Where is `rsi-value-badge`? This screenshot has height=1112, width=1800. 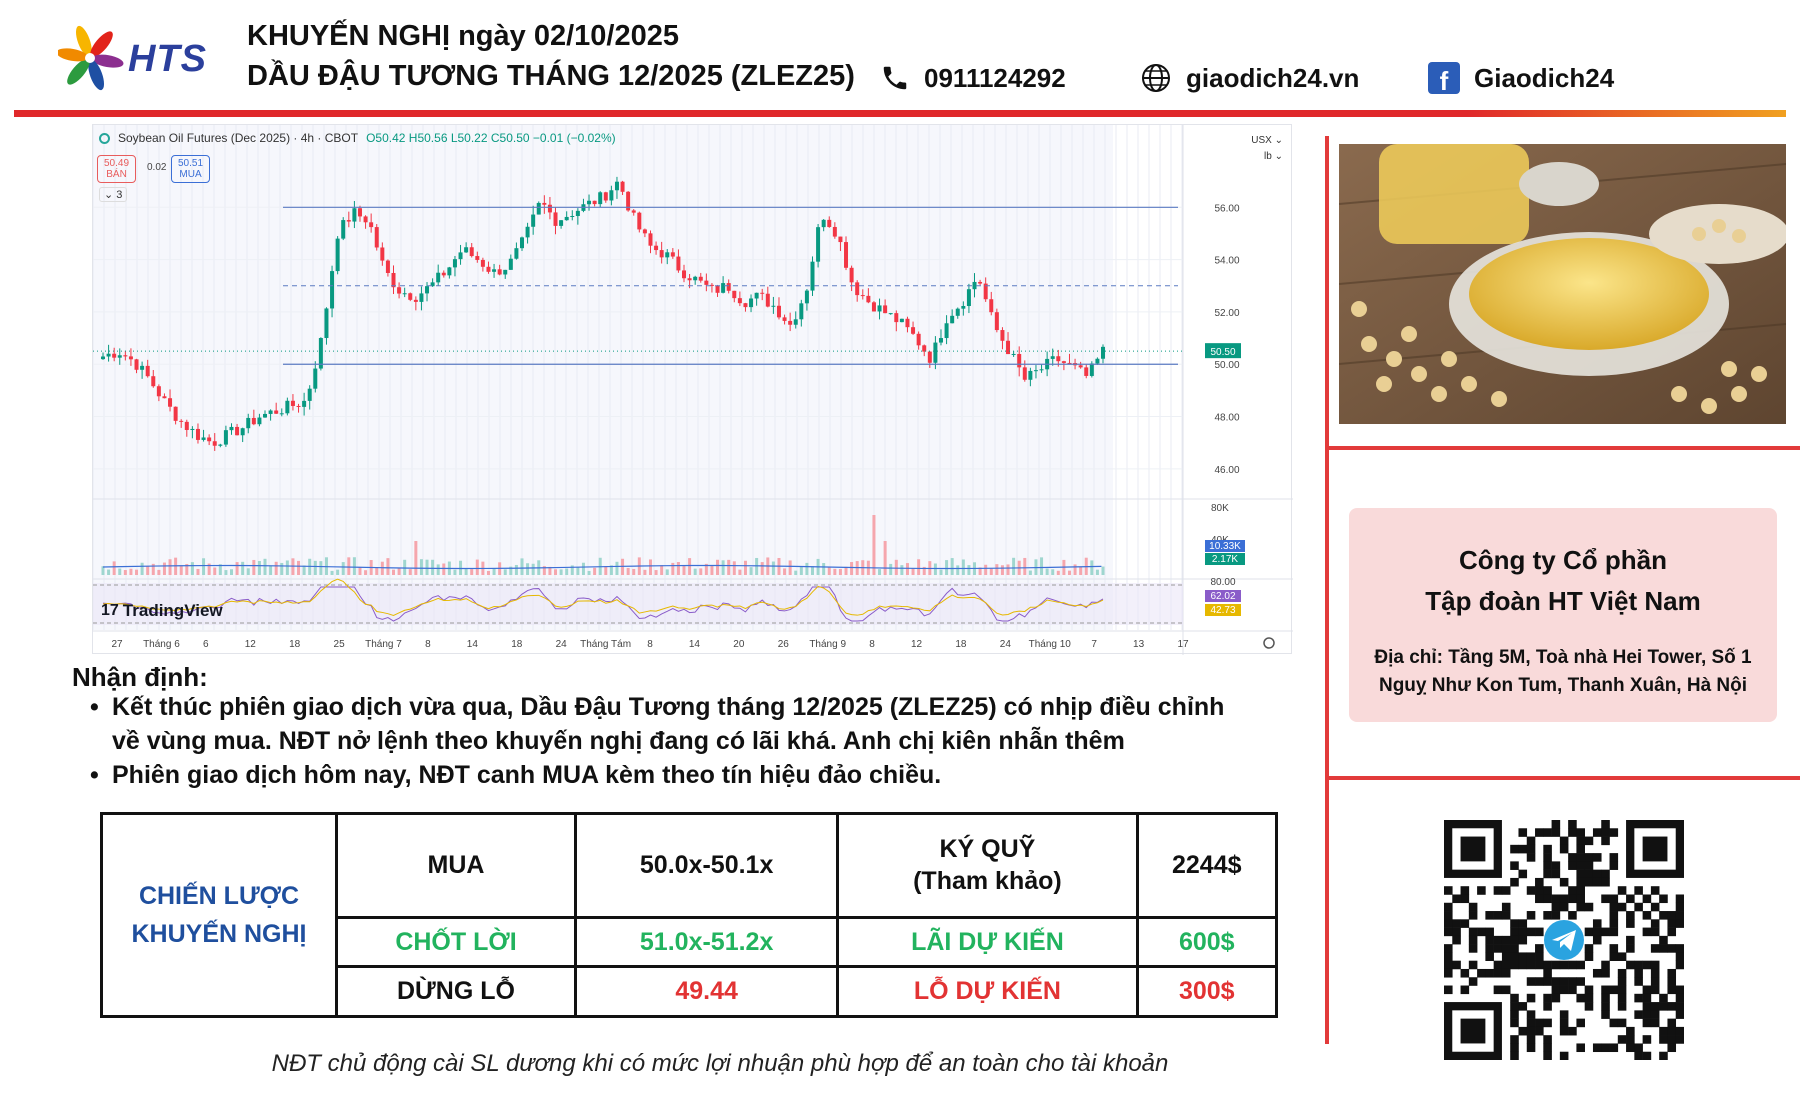
rsi-value-badge is located at coordinates (1223, 610).